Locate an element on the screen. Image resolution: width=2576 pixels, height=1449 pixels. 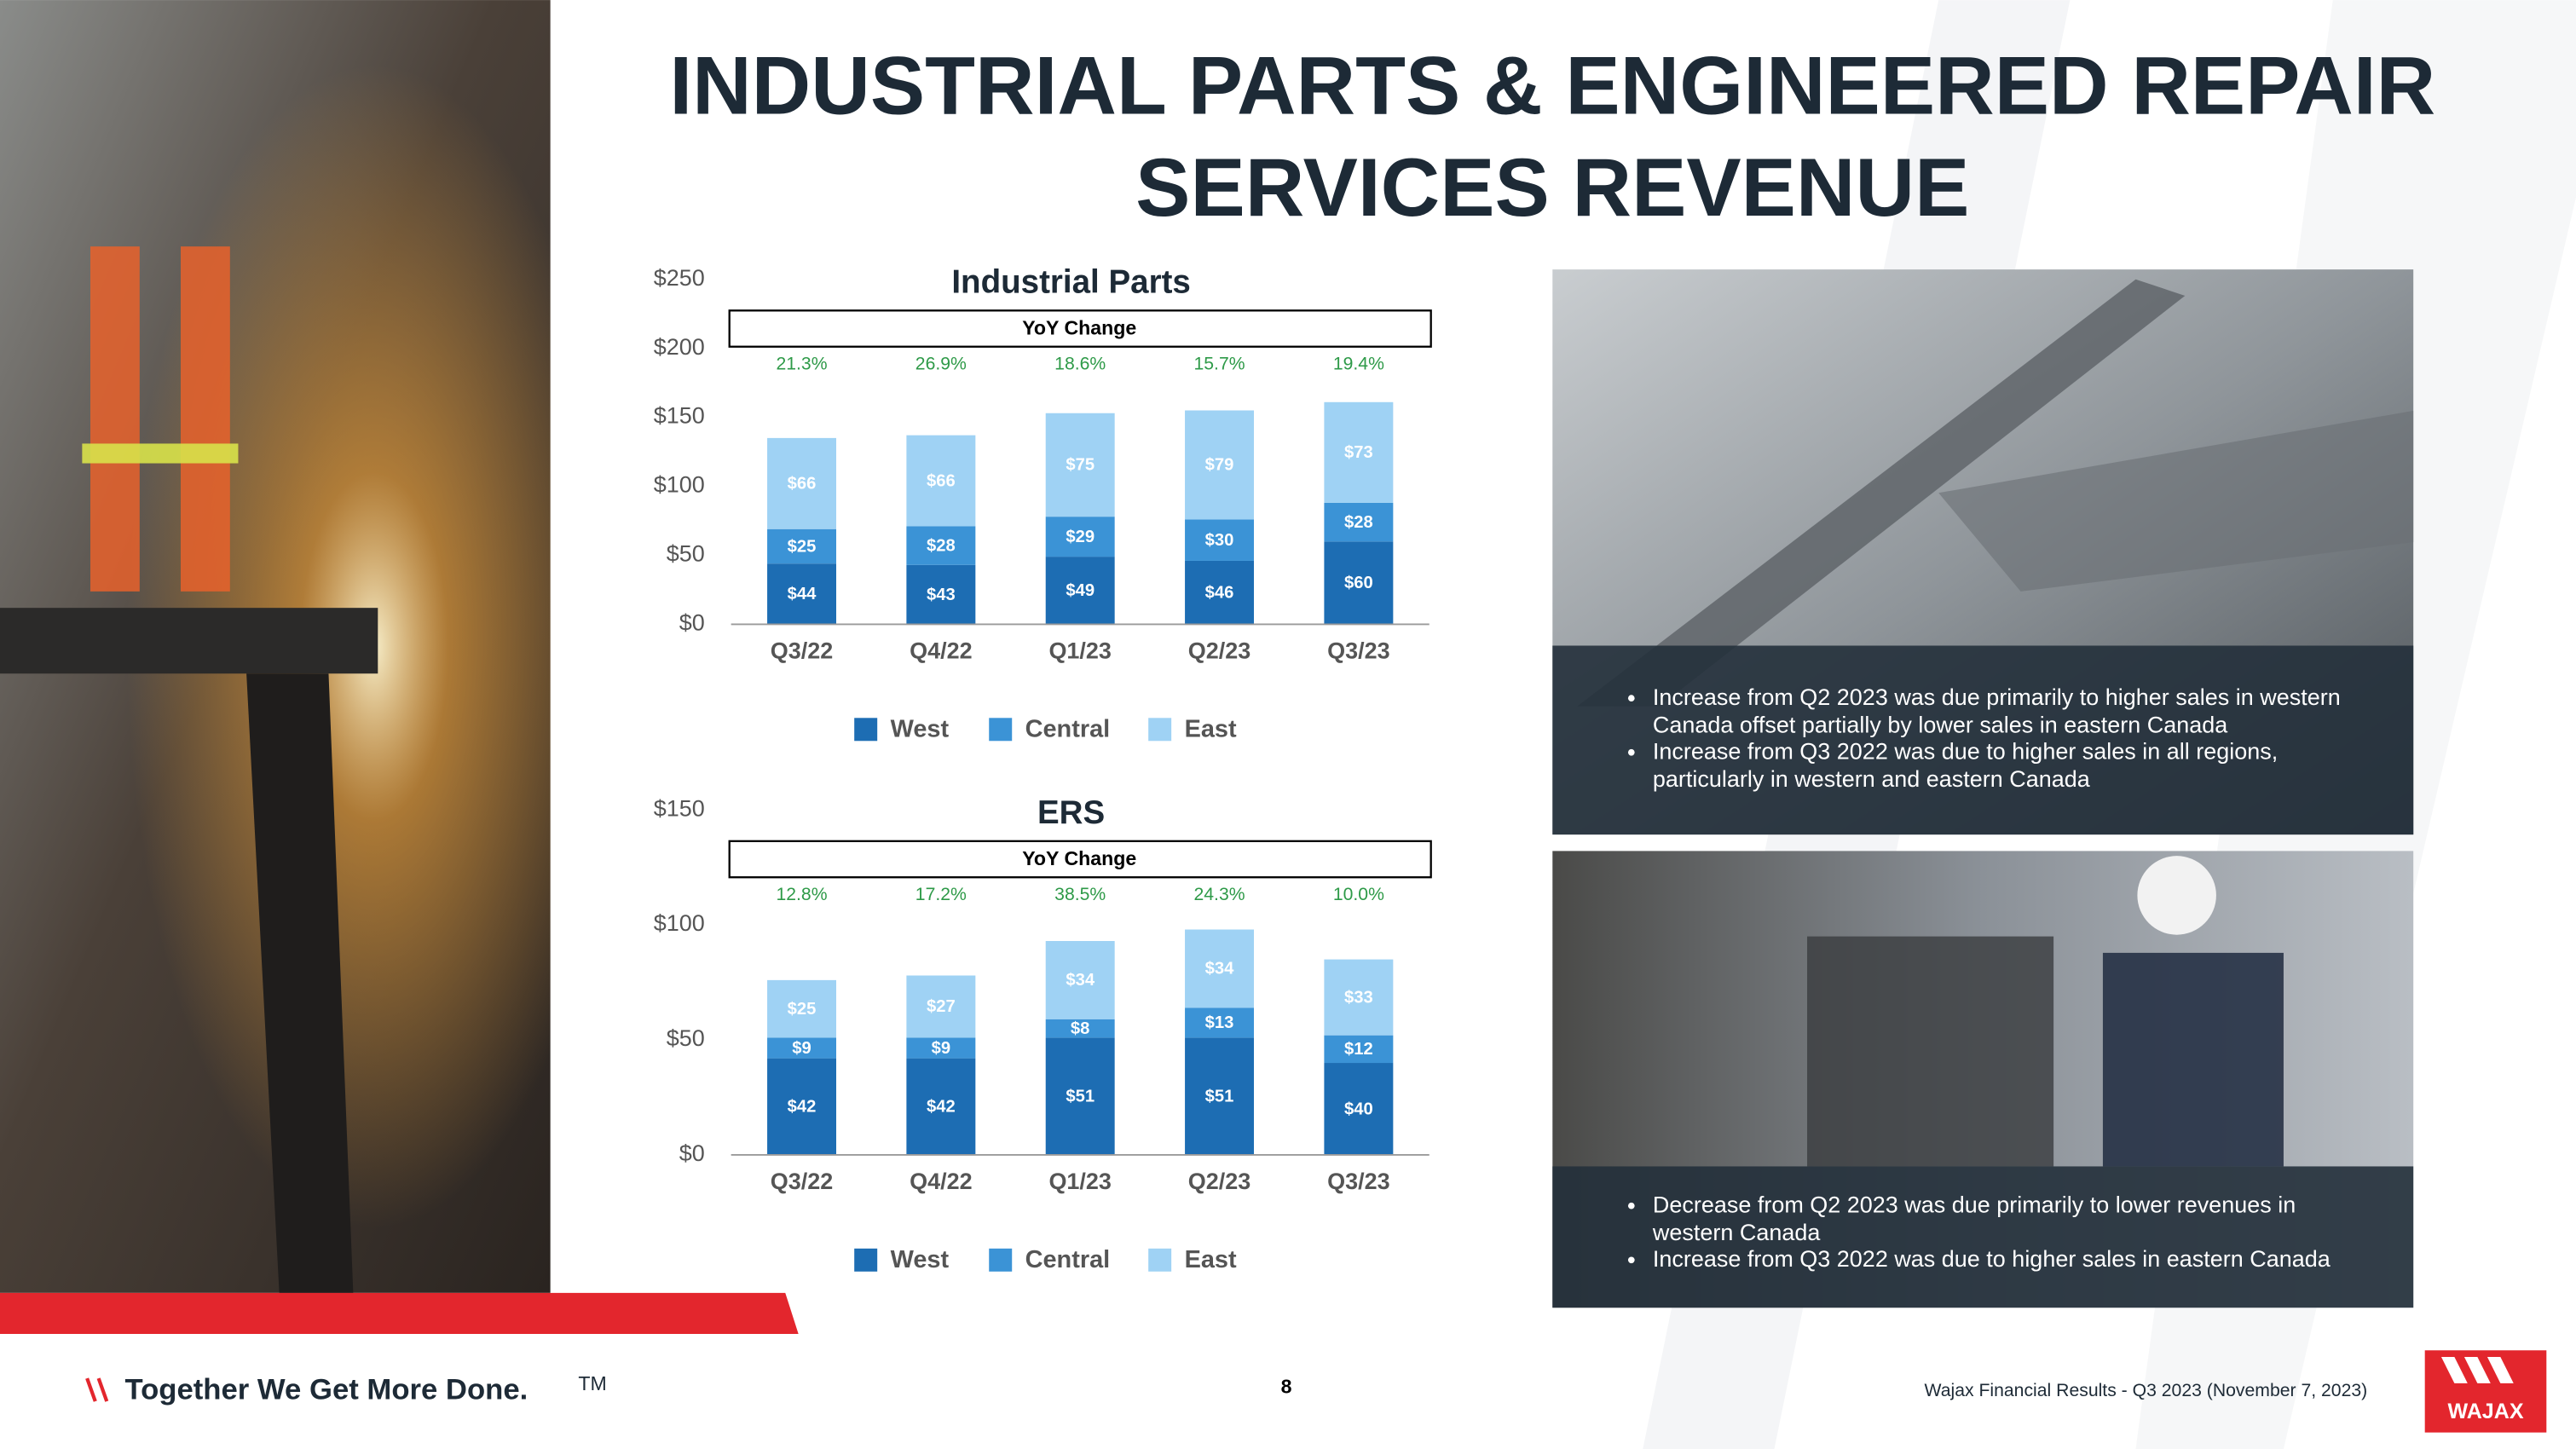
red-band is located at coordinates (399, 1313).